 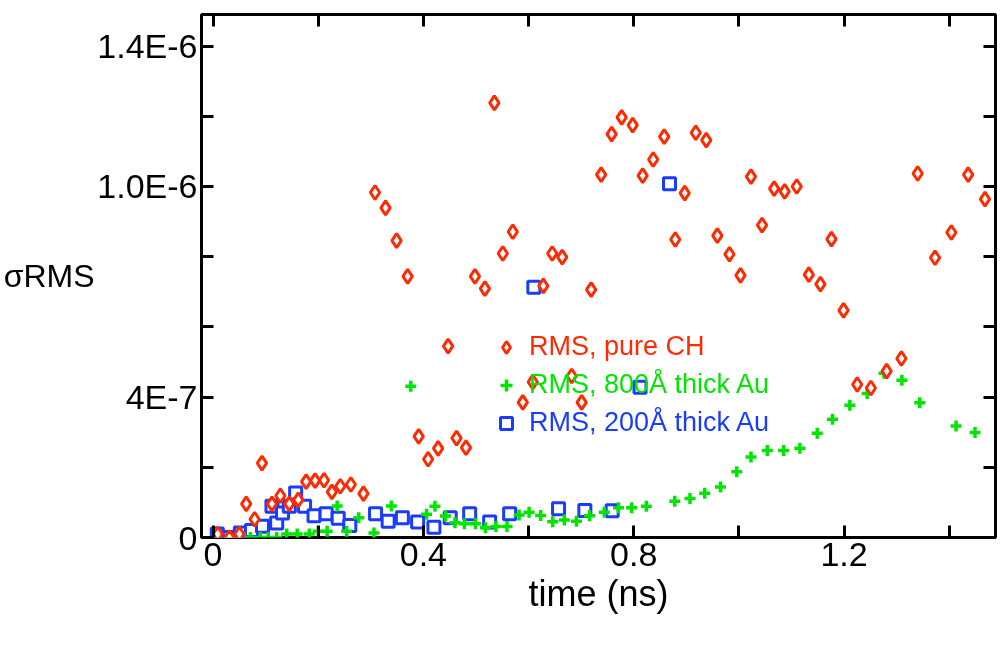 What do you see at coordinates (649, 422) in the screenshot?
I see `legend-label: RMS, 200Å thick Au` at bounding box center [649, 422].